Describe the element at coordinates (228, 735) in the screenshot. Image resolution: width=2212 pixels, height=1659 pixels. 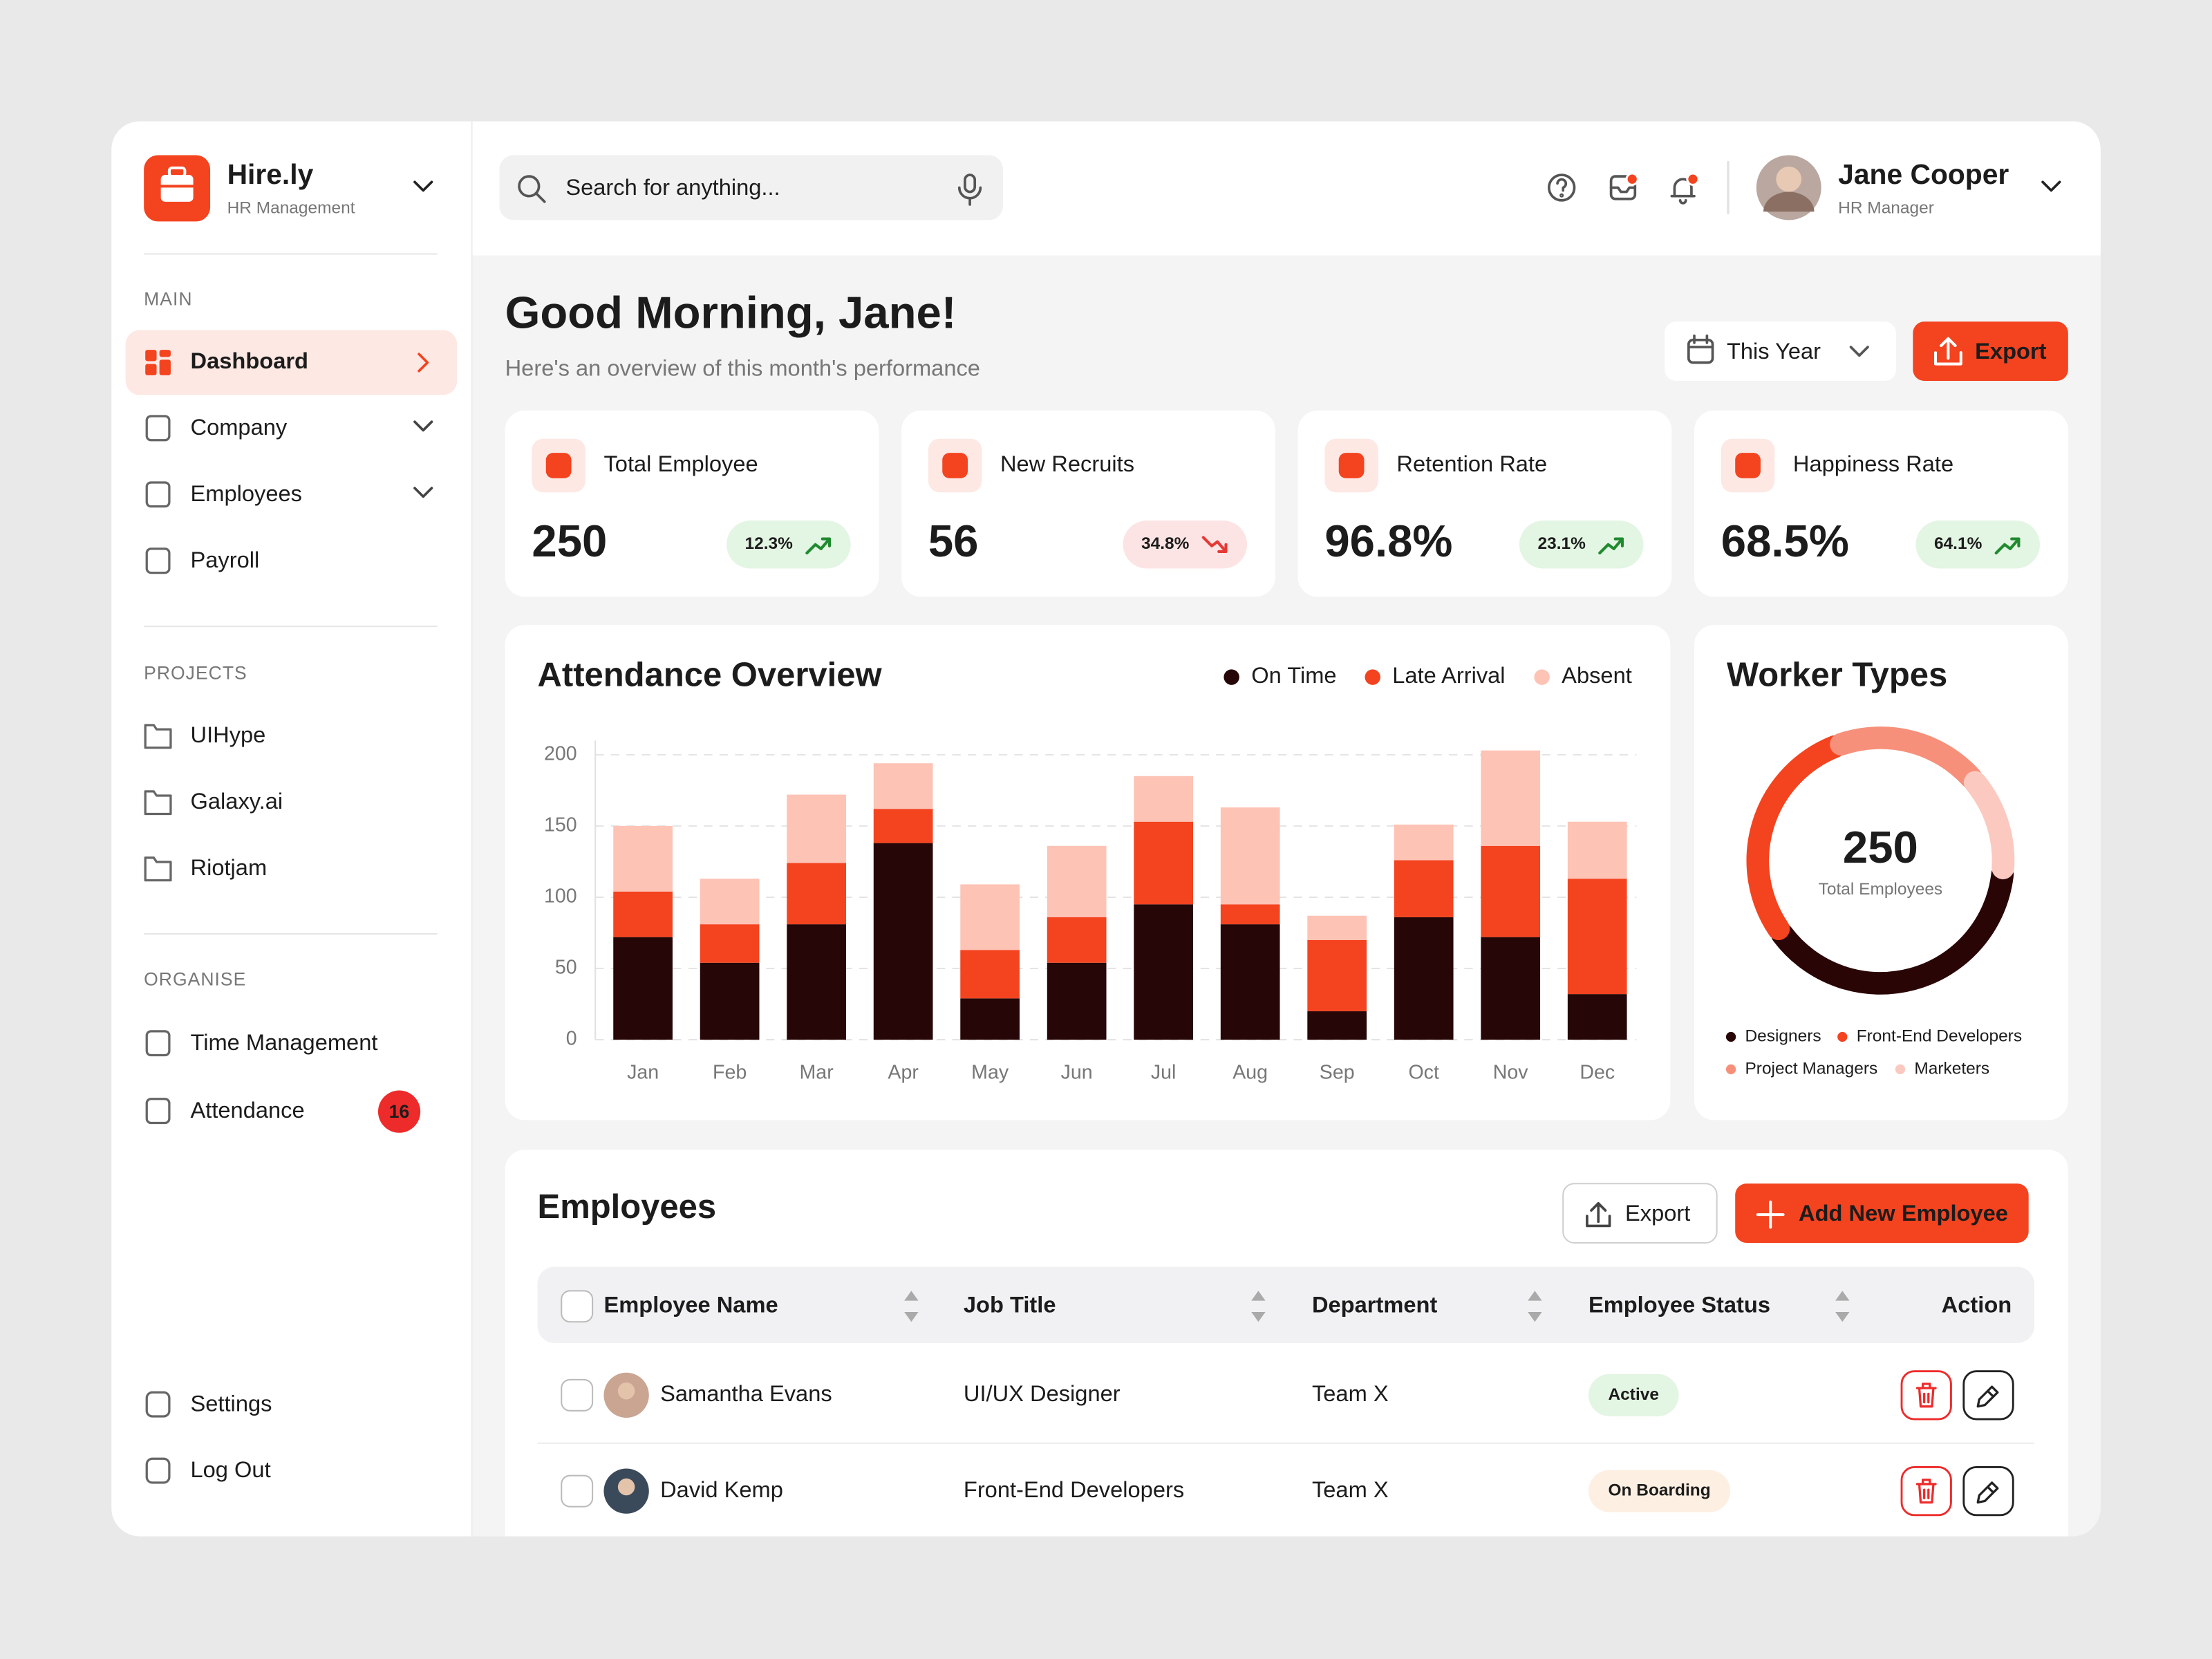
I see `nav-item: UIHype` at that location.